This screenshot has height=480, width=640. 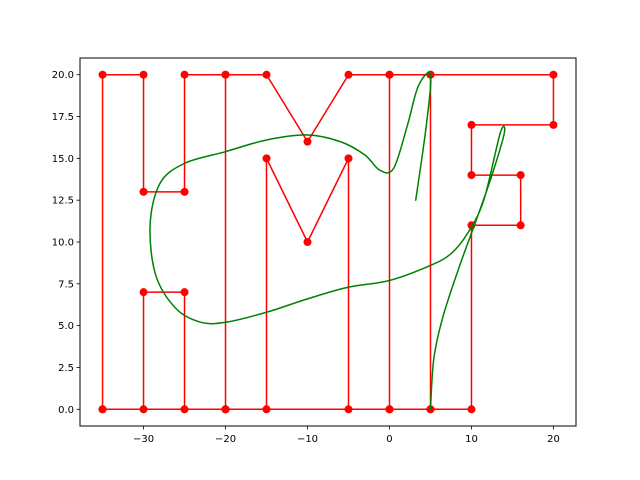 What do you see at coordinates (307, 439) in the screenshot?
I see `x-tick-label: −10` at bounding box center [307, 439].